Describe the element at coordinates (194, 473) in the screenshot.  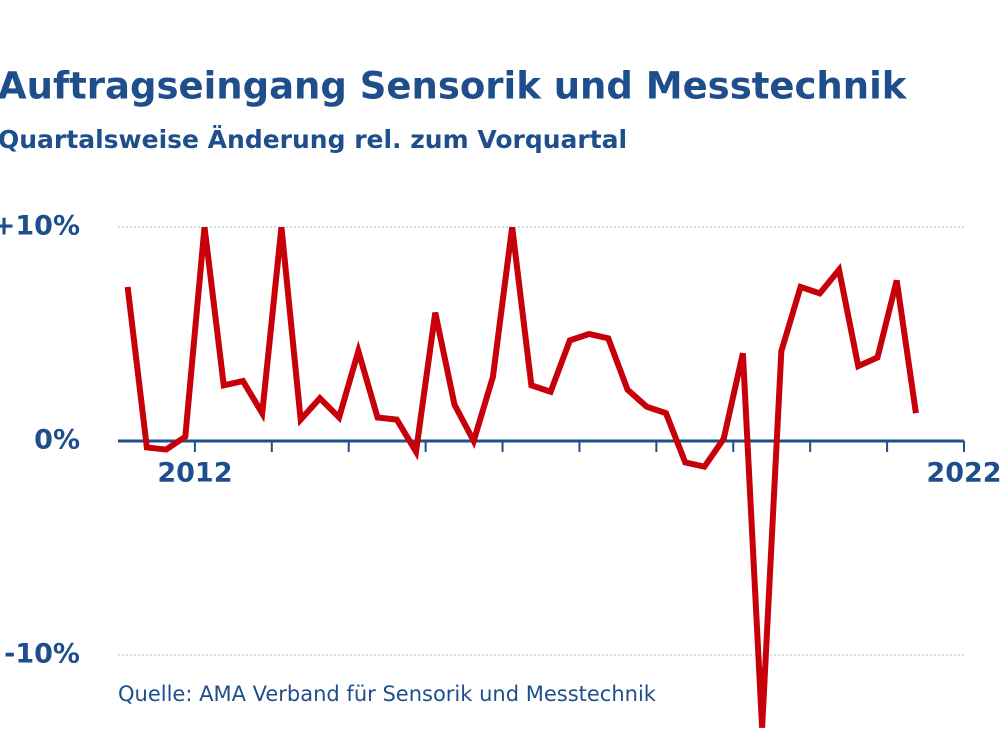
I see `x-tick-label: 2012` at that location.